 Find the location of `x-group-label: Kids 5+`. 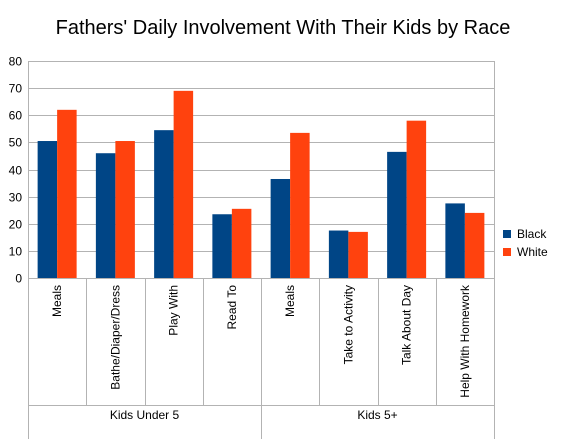

x-group-label: Kids 5+ is located at coordinates (377, 415).